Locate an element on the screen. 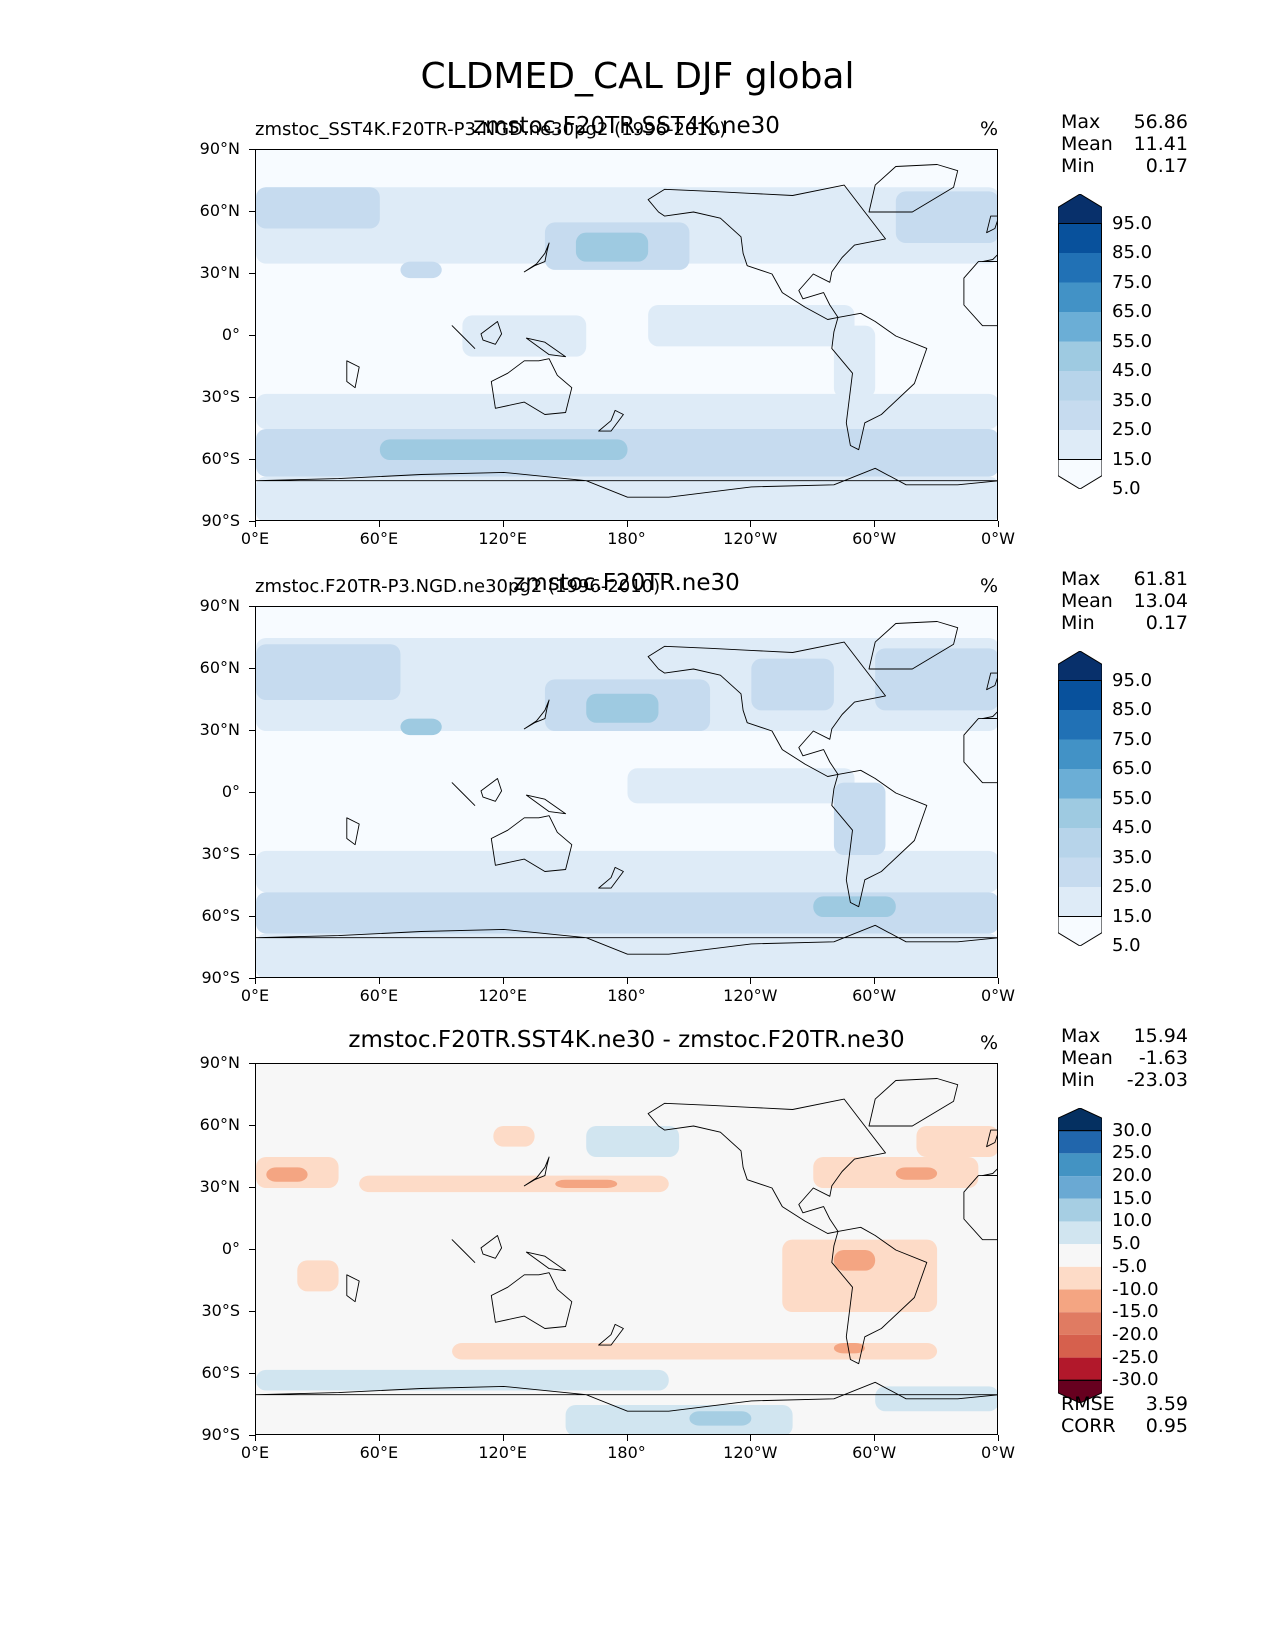 This screenshot has height=1650, width=1275. colorbar-tick-label: -20.0 is located at coordinates (1135, 1334).